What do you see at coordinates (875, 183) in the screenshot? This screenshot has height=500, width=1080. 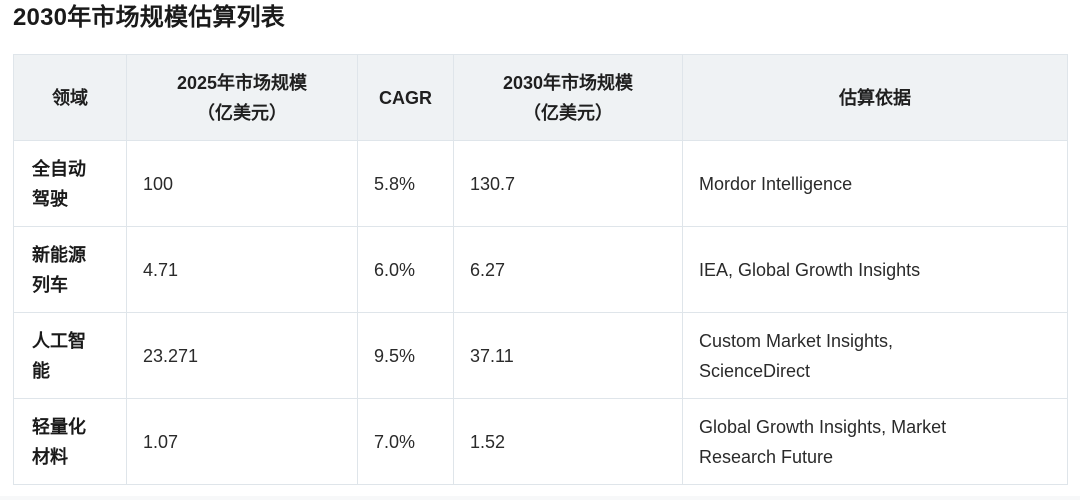 I see `cell-basis: Mordor Intelligence` at bounding box center [875, 183].